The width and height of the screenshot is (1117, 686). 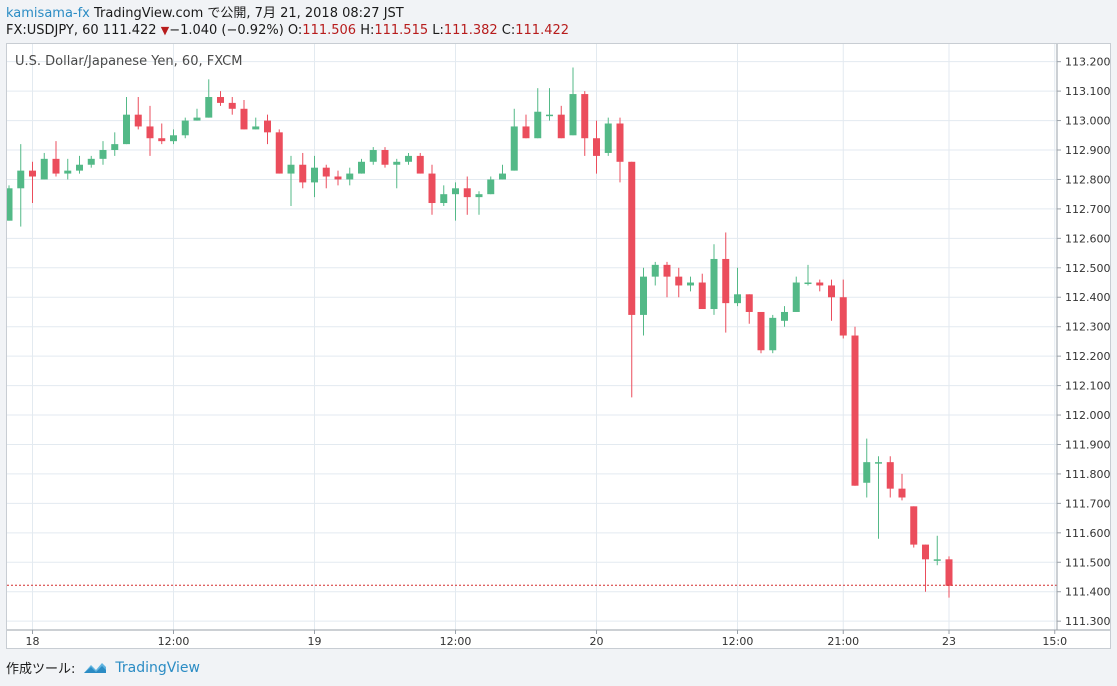 I want to click on price-tick-label: 112.000, so click(x=1087, y=415).